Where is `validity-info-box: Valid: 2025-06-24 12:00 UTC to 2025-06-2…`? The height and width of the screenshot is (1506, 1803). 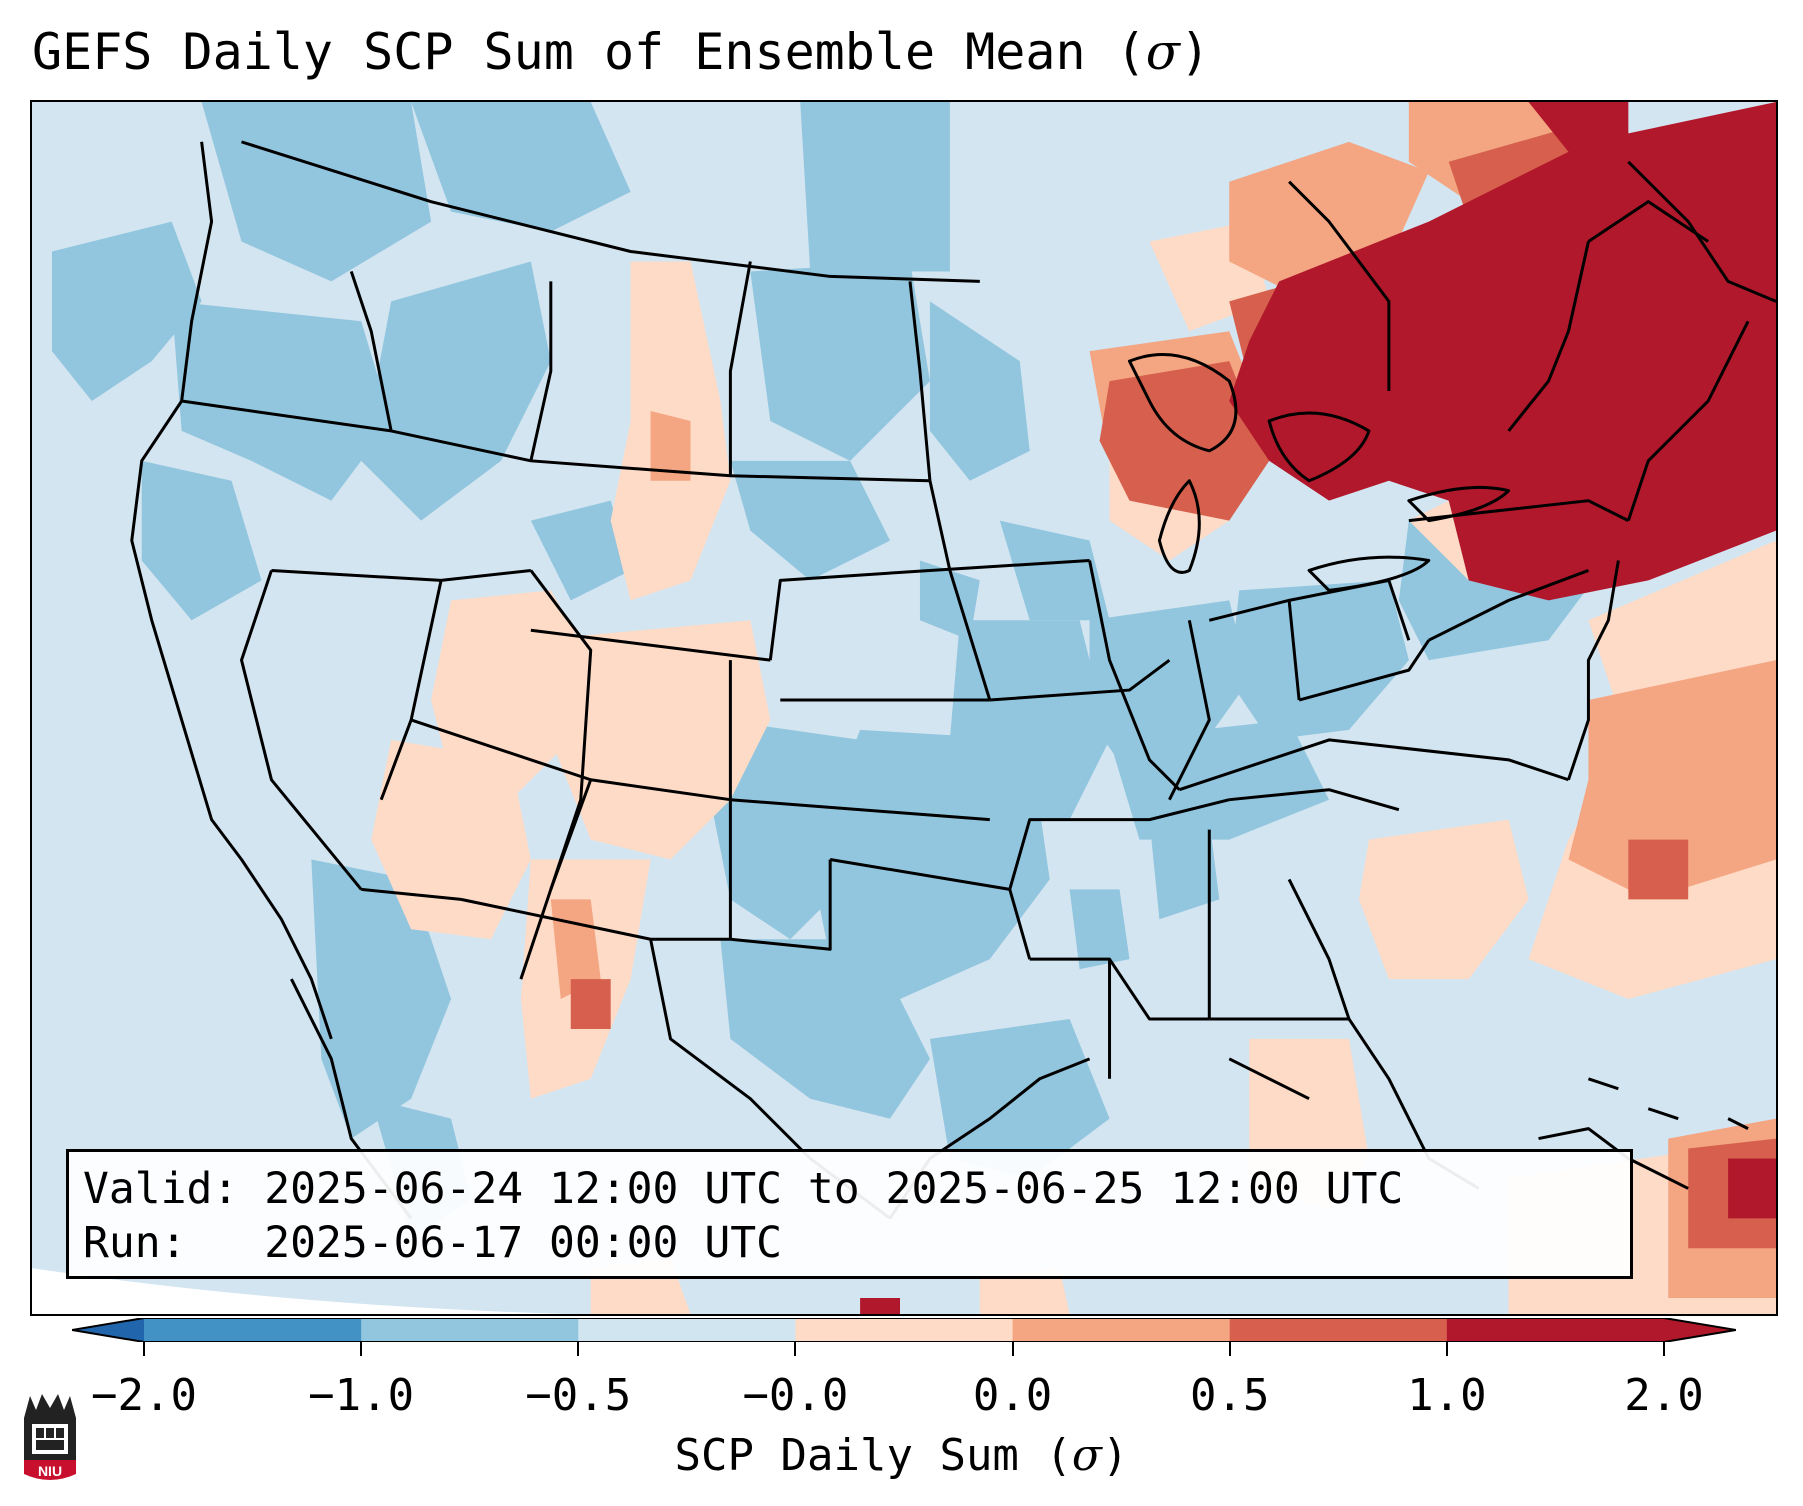 validity-info-box: Valid: 2025-06-24 12:00 UTC to 2025-06-2… is located at coordinates (849, 1214).